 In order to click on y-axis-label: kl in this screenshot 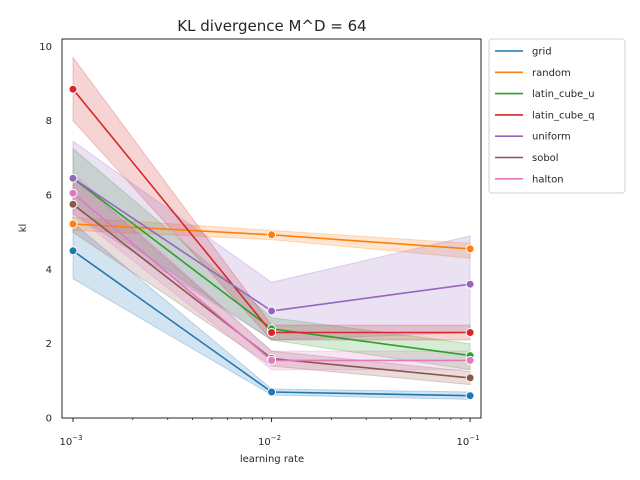, I will do `click(23, 228)`.